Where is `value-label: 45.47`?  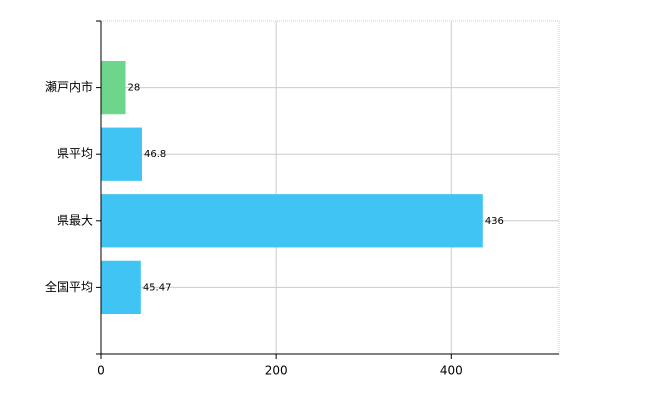
value-label: 45.47 is located at coordinates (157, 287).